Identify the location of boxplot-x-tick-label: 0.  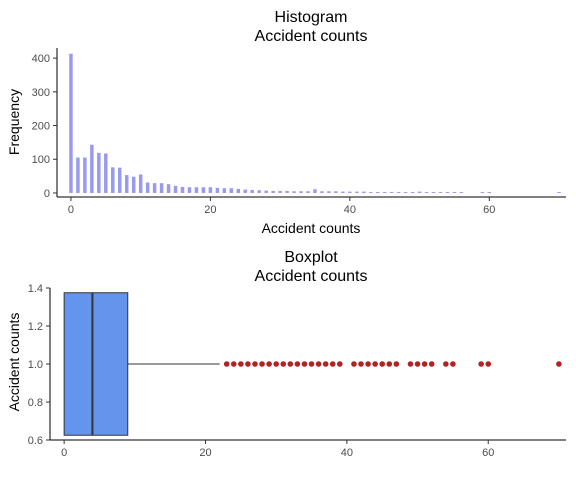
(64, 453).